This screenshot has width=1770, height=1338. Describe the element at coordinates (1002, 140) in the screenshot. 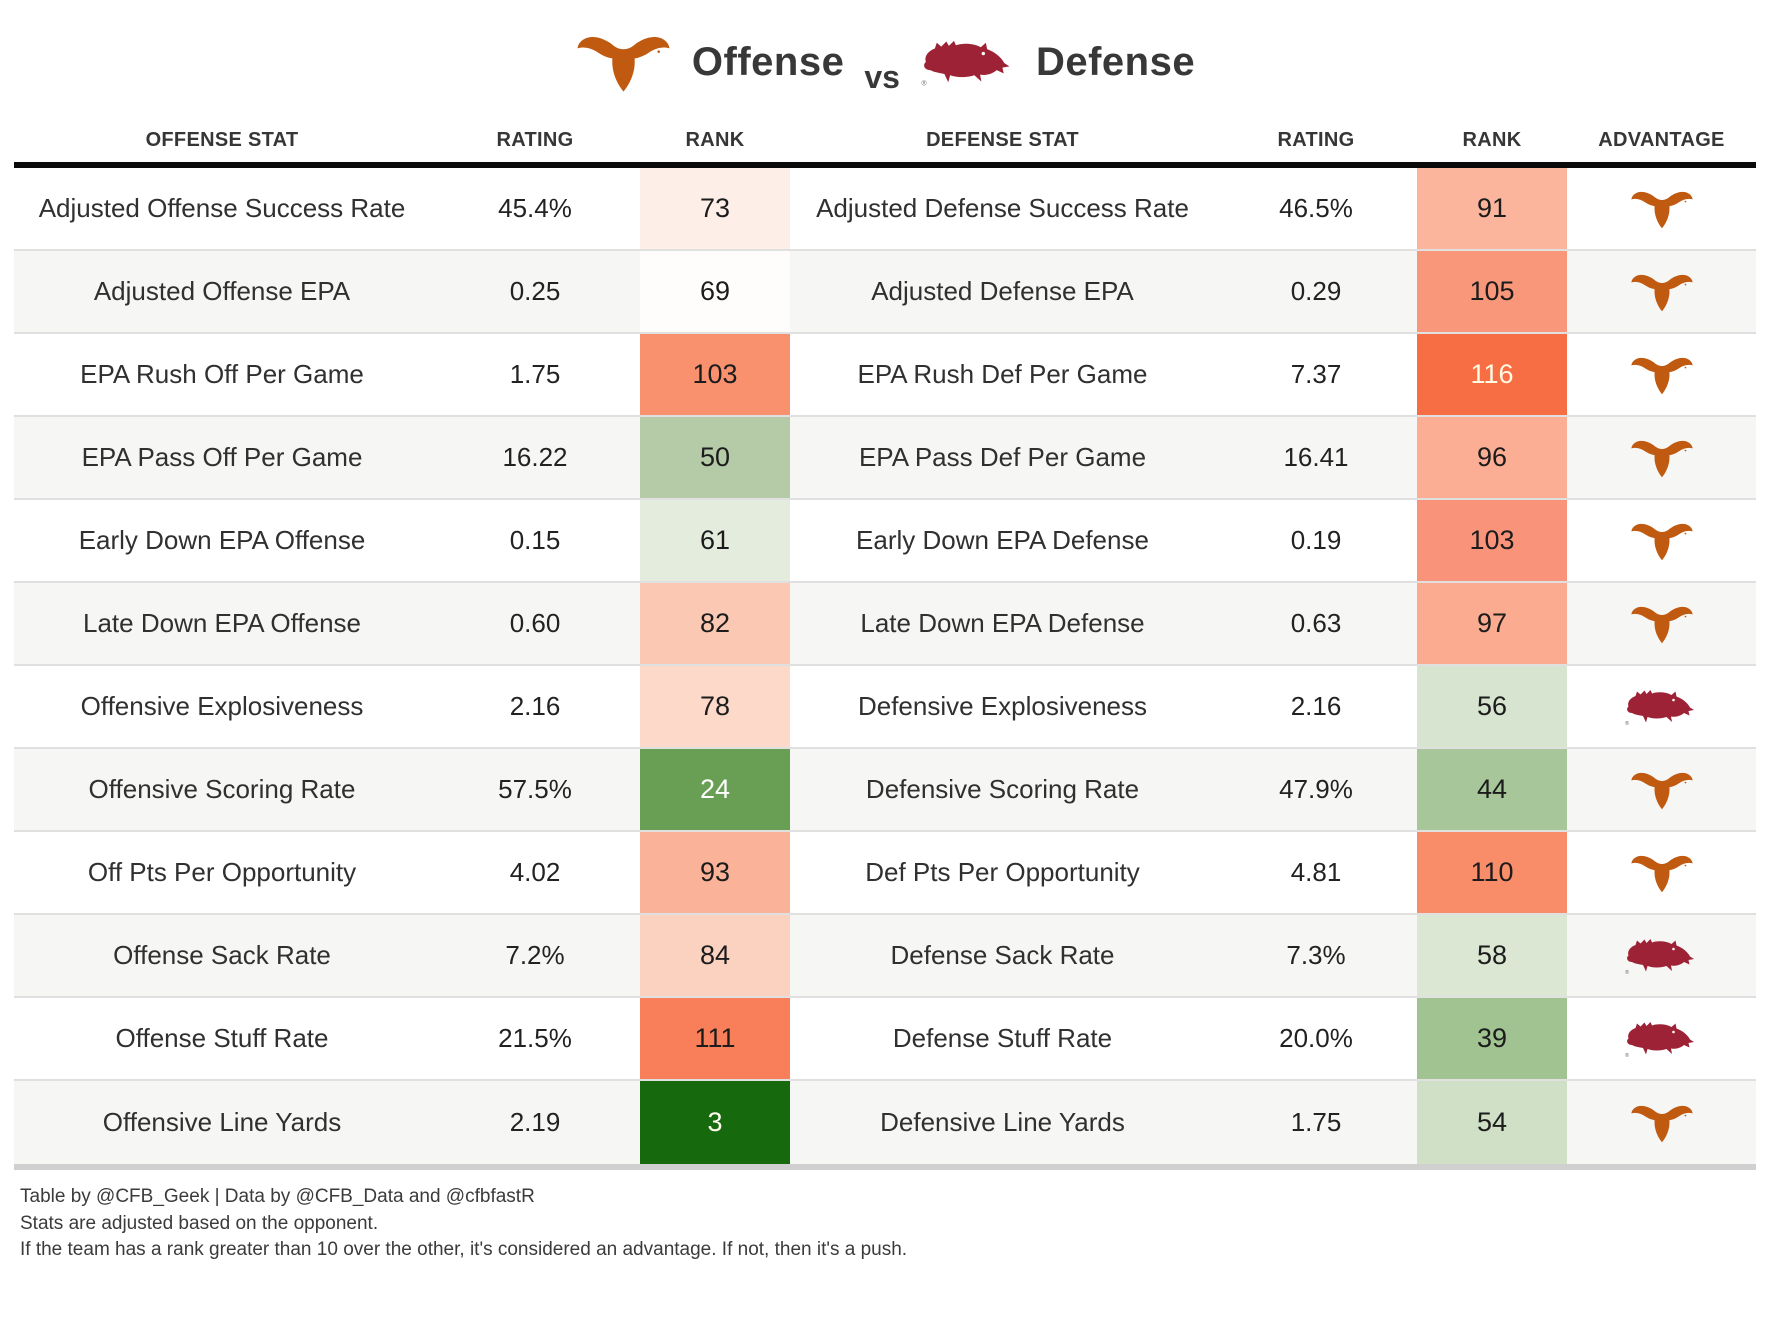

I see `header-defense-stat: DEFENSE STAT` at that location.